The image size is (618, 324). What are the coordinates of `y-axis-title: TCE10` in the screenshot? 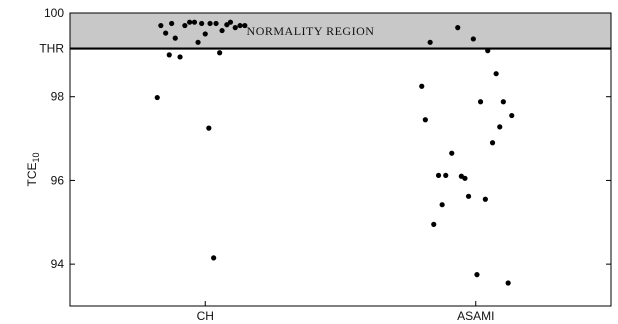 It's located at (33, 169).